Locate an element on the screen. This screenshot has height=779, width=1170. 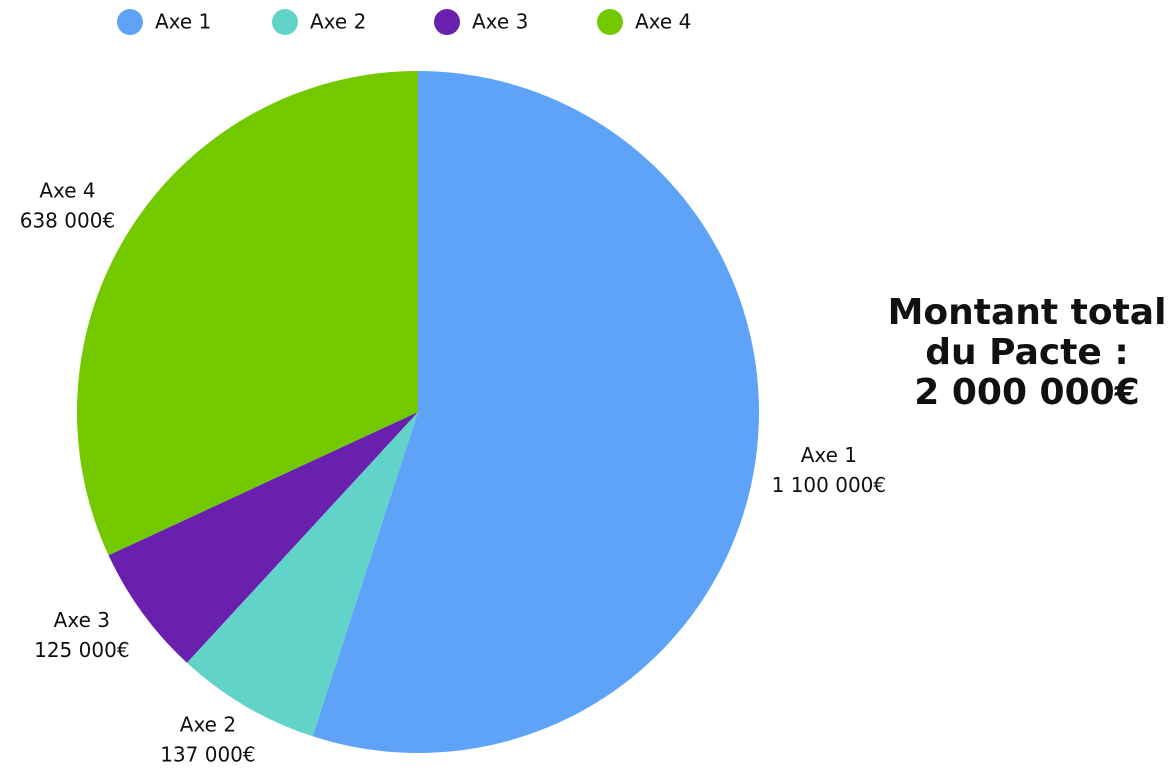
slice-label-value: 125 000€ is located at coordinates (81, 650).